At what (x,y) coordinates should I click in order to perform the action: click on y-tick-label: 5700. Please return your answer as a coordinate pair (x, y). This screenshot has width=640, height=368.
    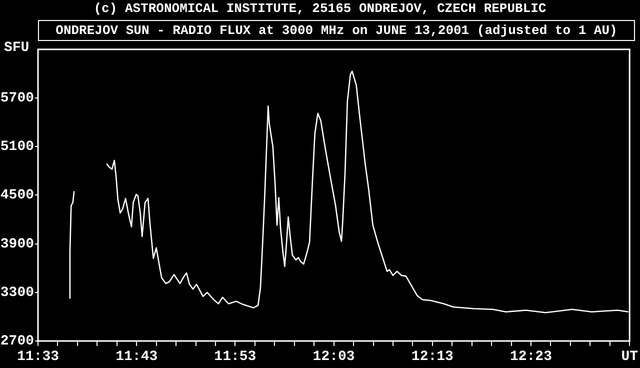
    Looking at the image, I should click on (17, 98).